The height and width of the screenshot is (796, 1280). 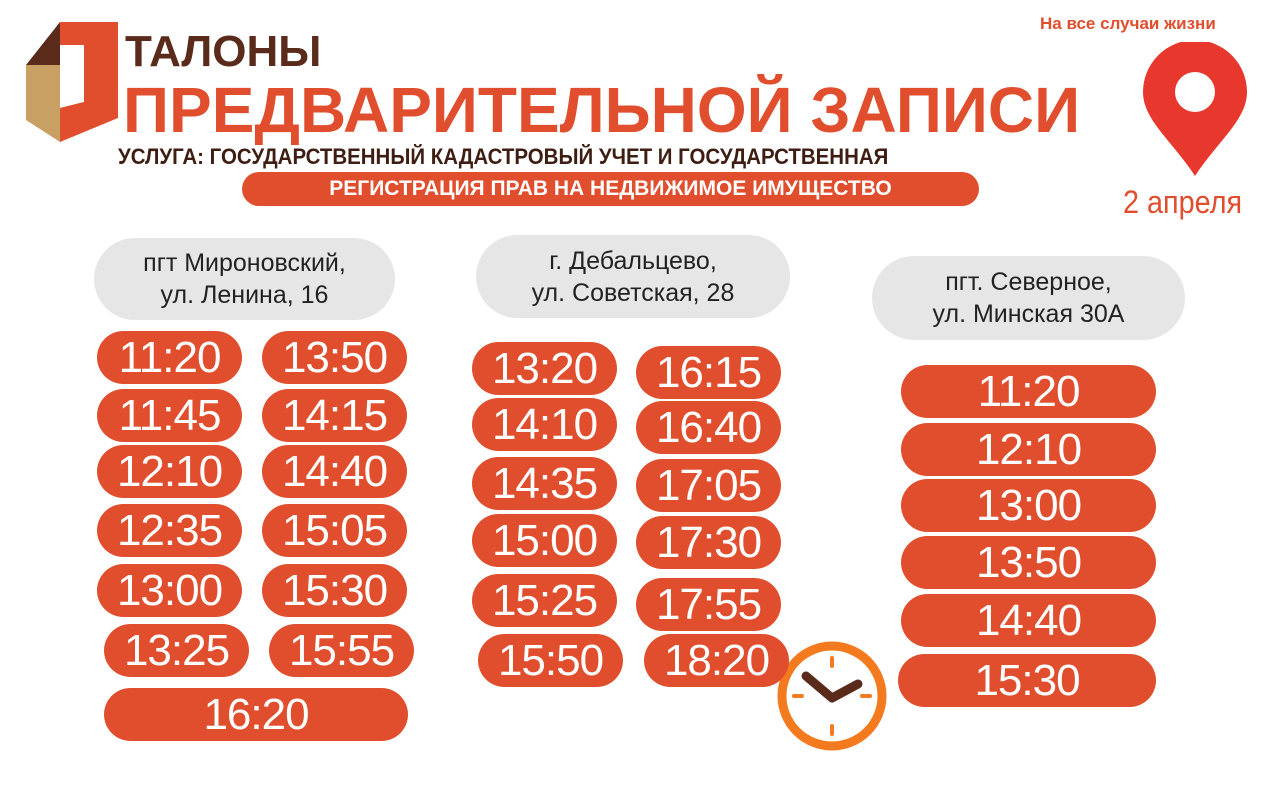 What do you see at coordinates (1028, 298) in the screenshot?
I see `location-address: пгт. Северное, ул. Минская 30А` at bounding box center [1028, 298].